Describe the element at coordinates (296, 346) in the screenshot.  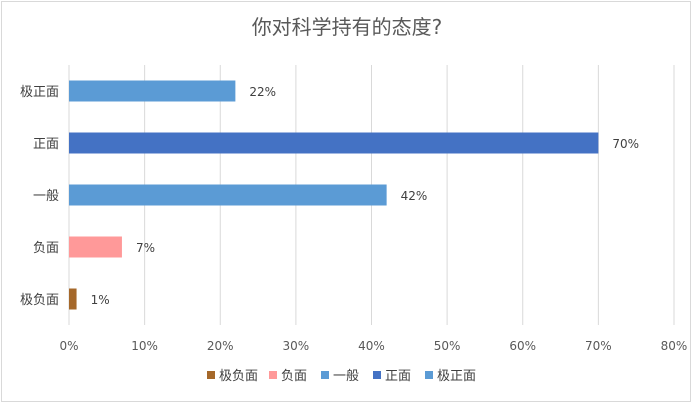
I see `x-tick-label: 30%` at that location.